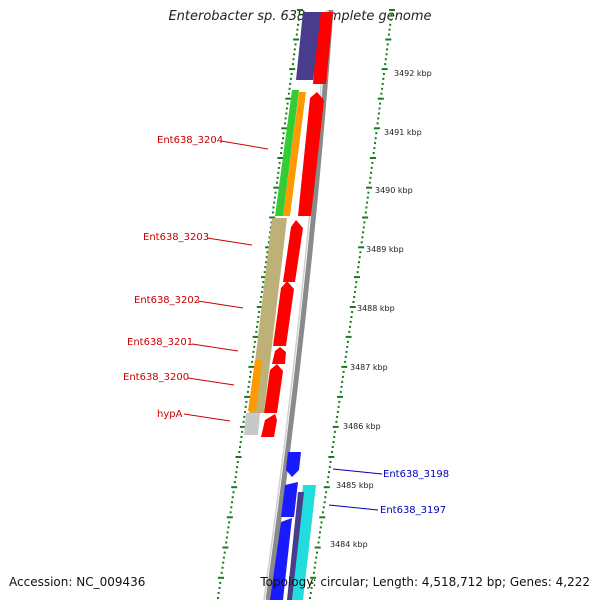 The image size is (600, 600). I want to click on feature-orange-lower, so click(255, 385).